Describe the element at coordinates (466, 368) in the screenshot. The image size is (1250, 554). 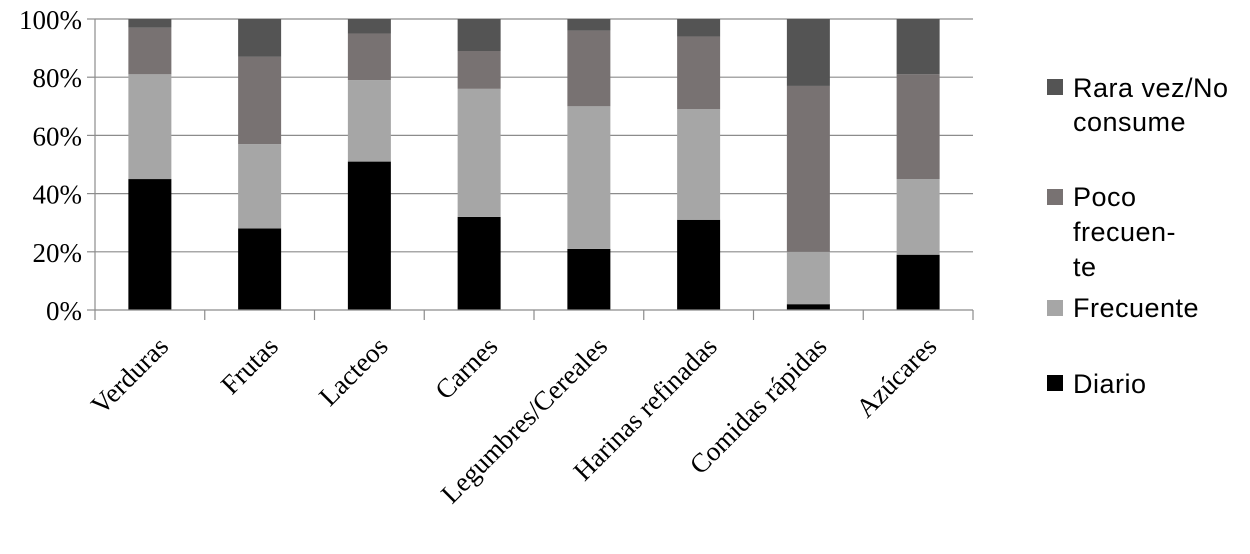
I see `x-tick-label: Carnes` at that location.